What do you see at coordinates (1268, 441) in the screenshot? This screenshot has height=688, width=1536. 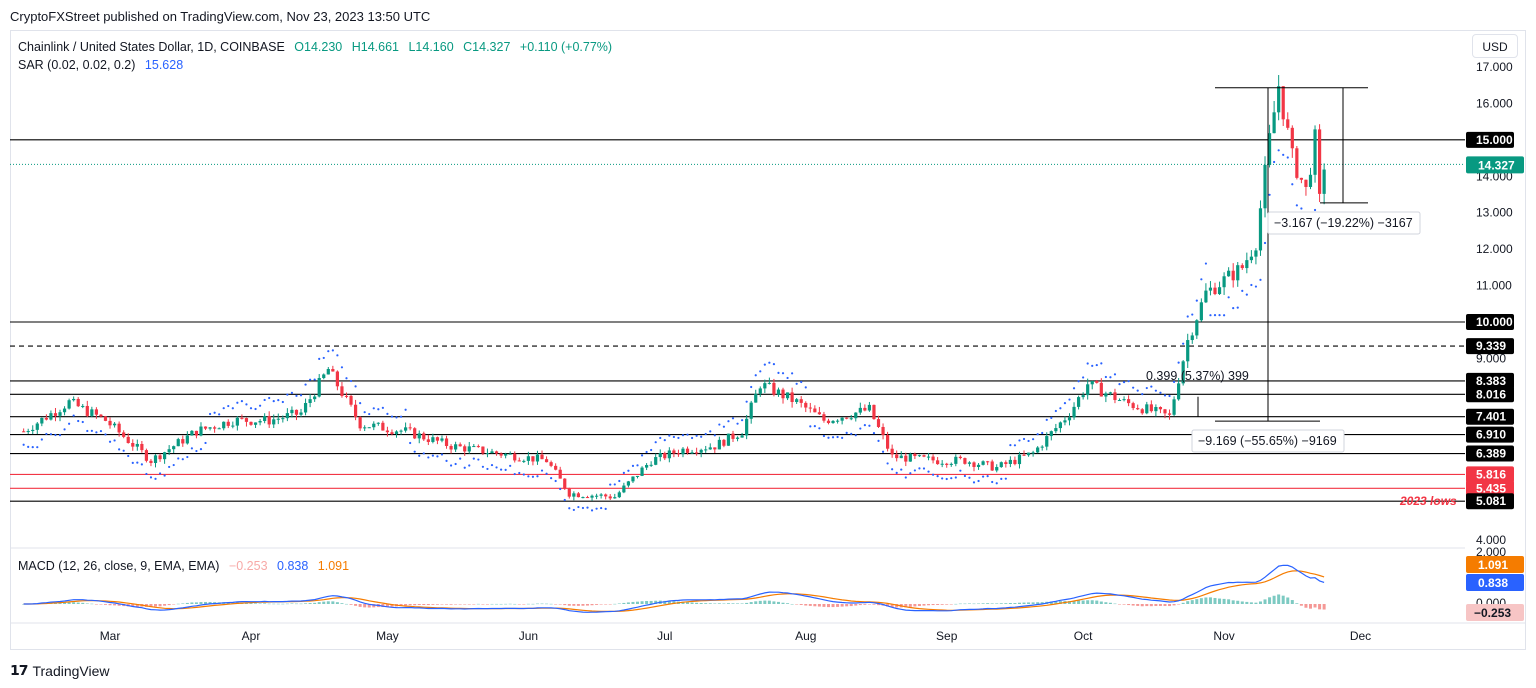 I see `measure-big-label-box` at bounding box center [1268, 441].